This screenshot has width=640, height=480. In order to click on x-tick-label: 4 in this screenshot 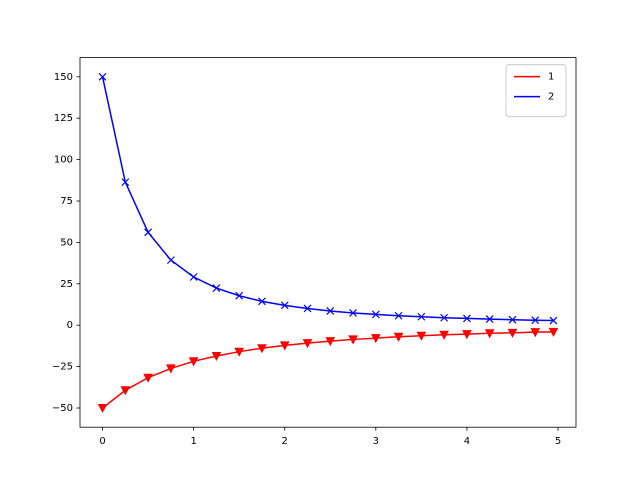, I will do `click(467, 441)`.